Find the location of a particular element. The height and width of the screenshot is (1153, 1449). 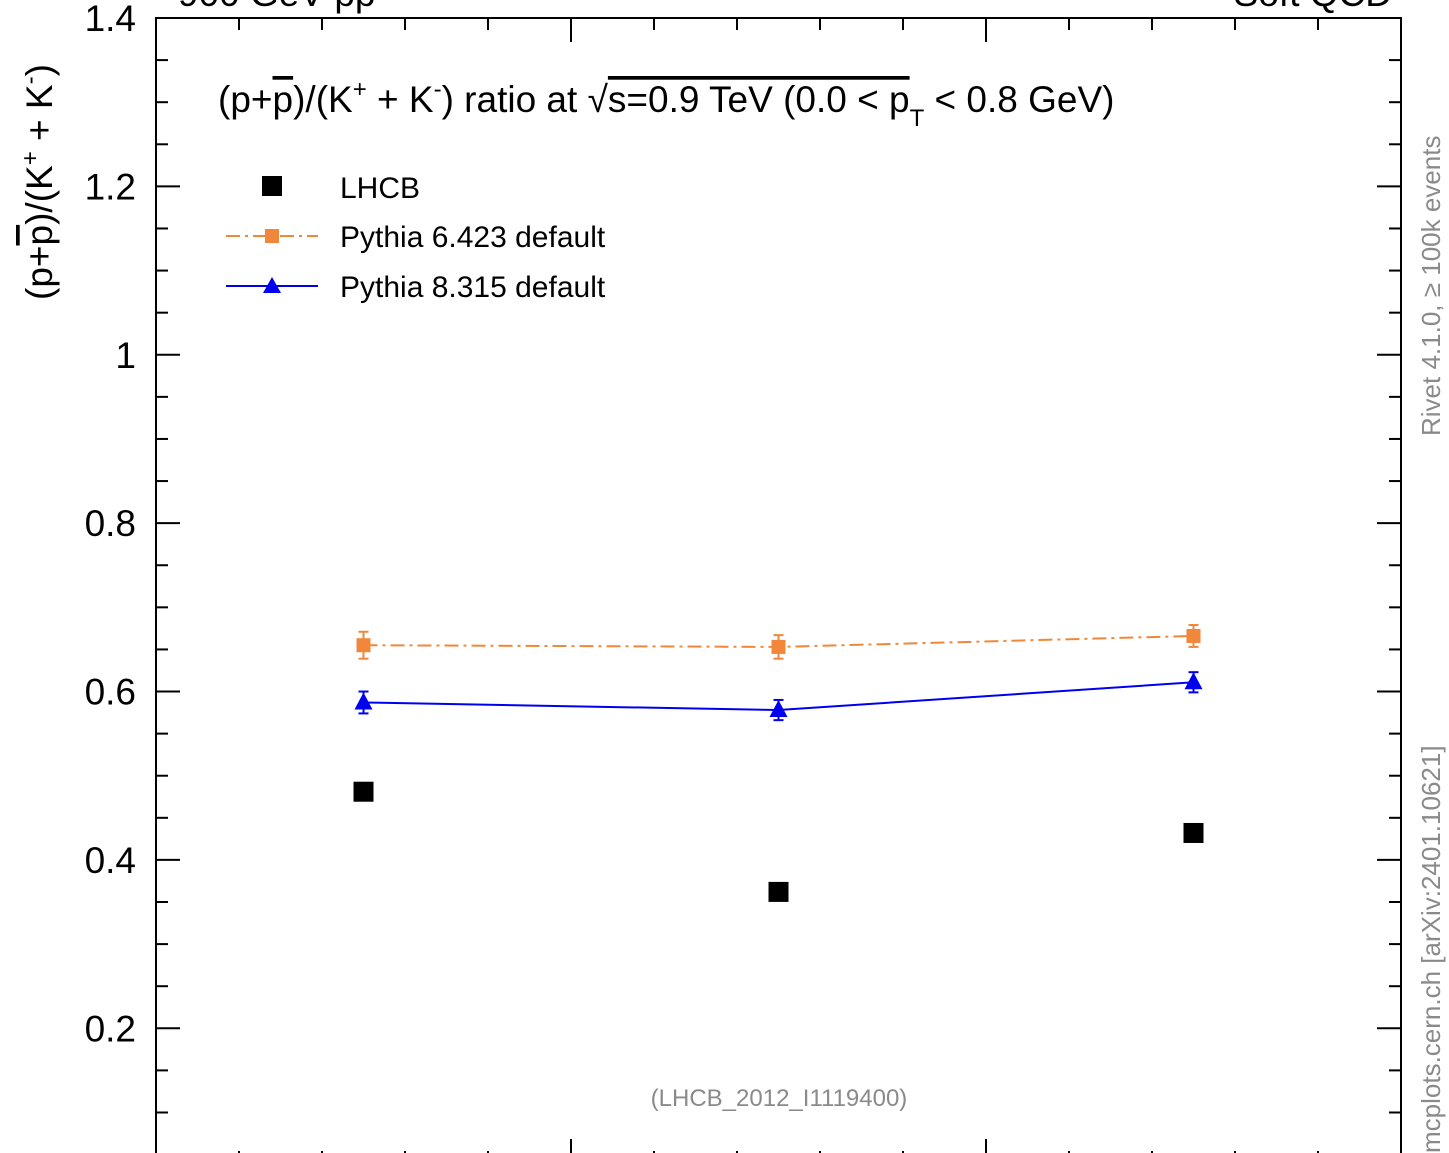

y-tick-label: 1 is located at coordinates (125, 355).